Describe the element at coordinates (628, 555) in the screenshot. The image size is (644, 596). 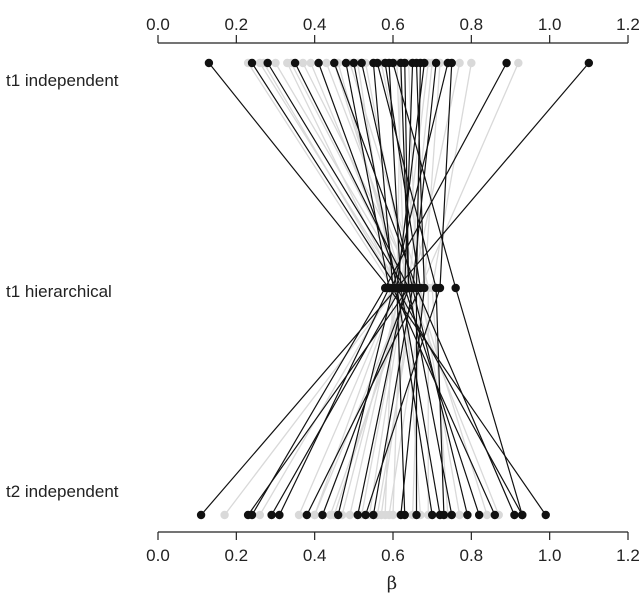
I see `bottom-tick-label: 1.2` at that location.